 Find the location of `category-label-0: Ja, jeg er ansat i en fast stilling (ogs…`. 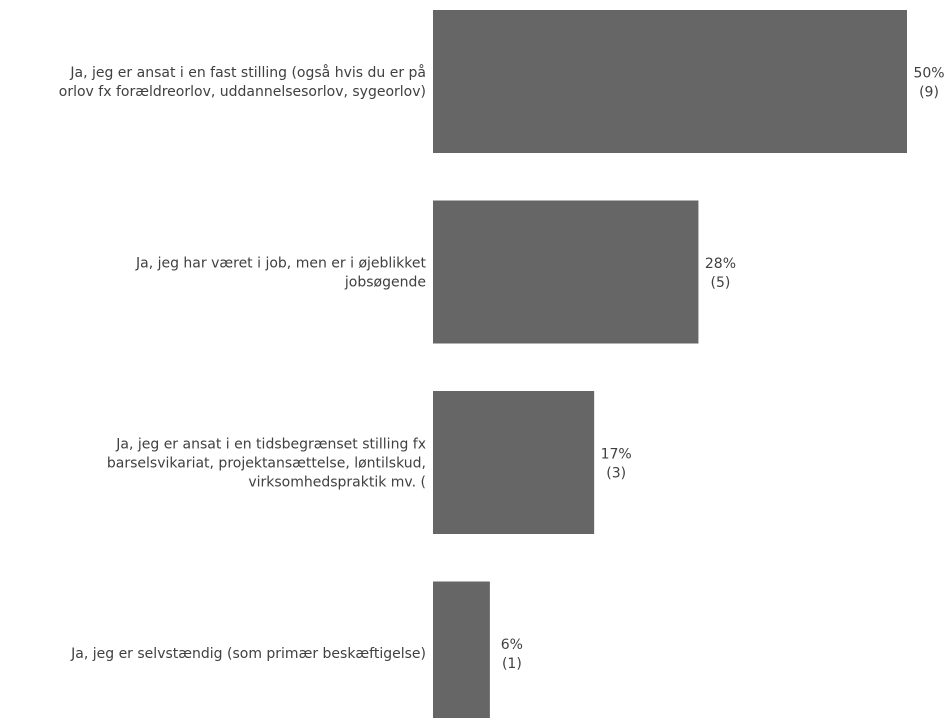

category-label-0: Ja, jeg er ansat i en fast stilling (ogs… is located at coordinates (242, 82).